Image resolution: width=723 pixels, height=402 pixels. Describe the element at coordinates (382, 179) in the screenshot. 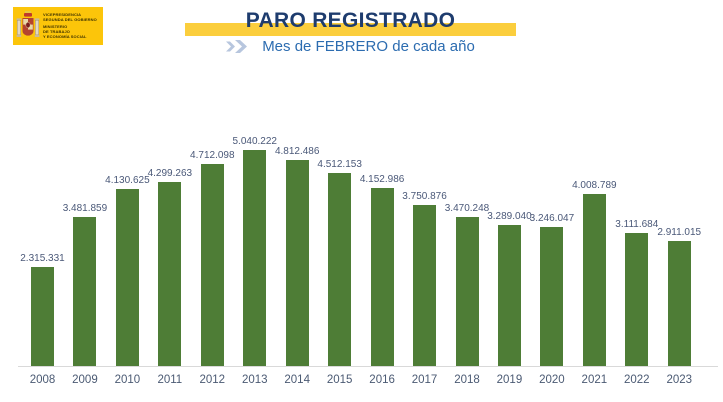

I see `bar-value-label-2016: 4.152.986` at that location.